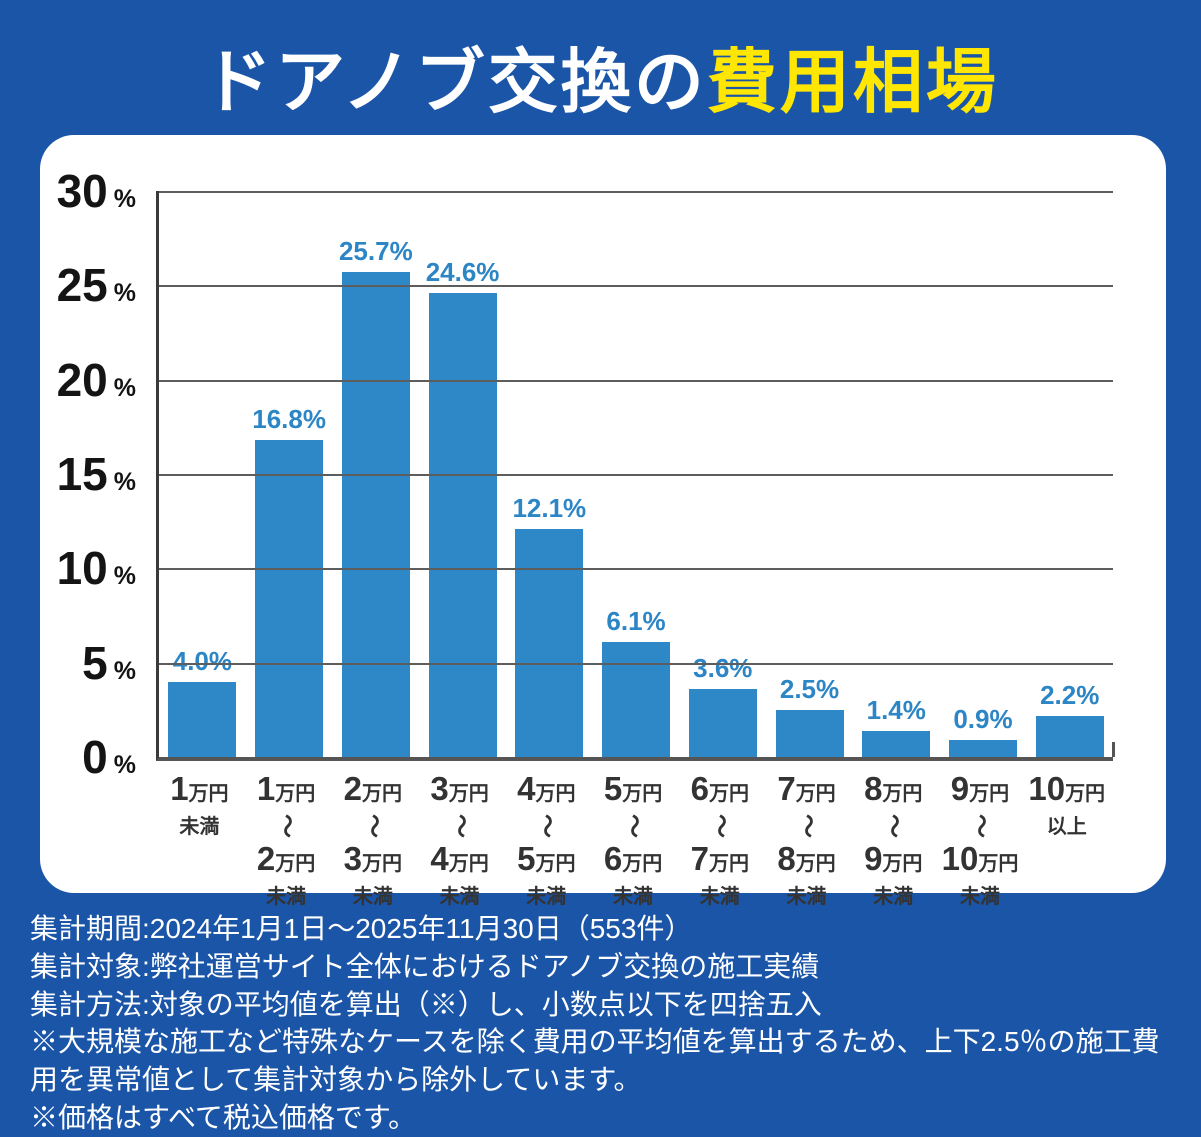 Image resolution: width=1201 pixels, height=1137 pixels. I want to click on x-tick-range-to: 5万円, so click(546, 862).